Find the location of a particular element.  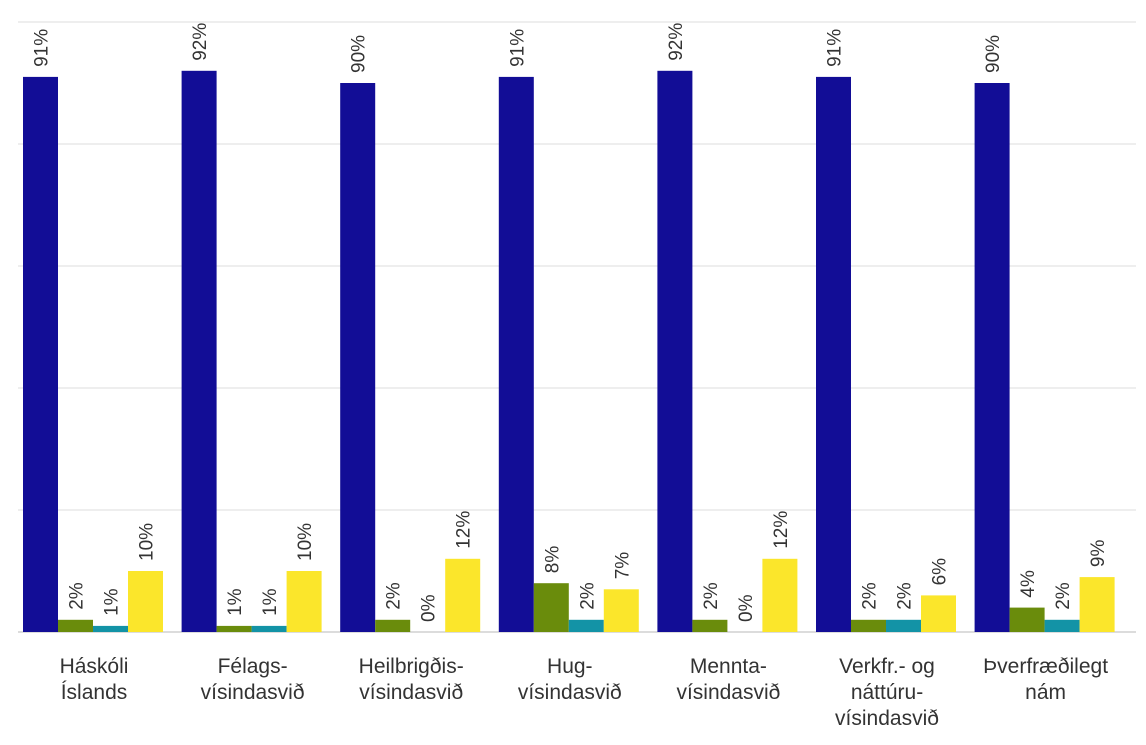

category-label: Heilbrigðis-vísindasvið is located at coordinates (411, 679).